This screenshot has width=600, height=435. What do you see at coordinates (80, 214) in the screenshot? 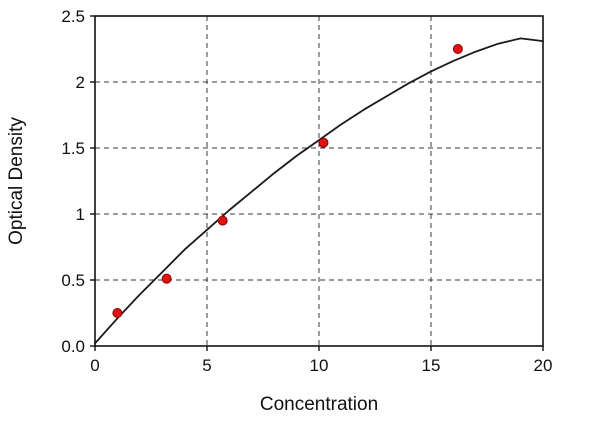
I see `y-tick-label: 1` at bounding box center [80, 214].